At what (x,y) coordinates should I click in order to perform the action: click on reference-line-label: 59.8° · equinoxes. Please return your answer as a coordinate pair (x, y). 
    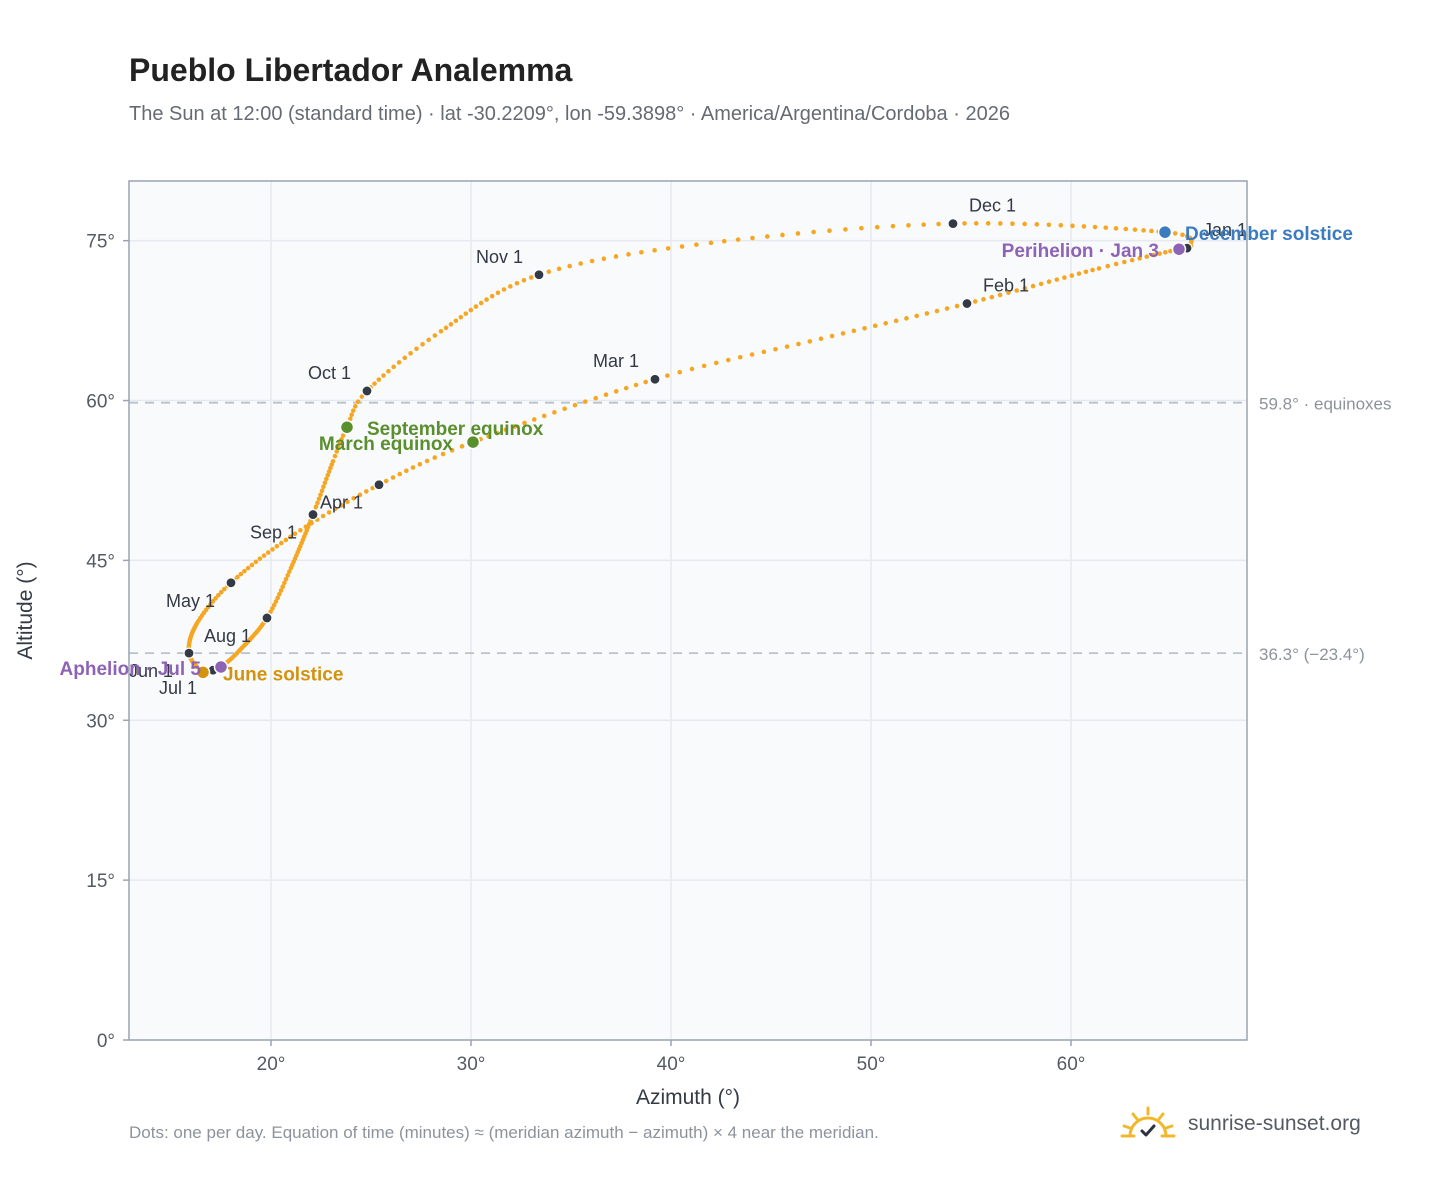
    Looking at the image, I should click on (1325, 404).